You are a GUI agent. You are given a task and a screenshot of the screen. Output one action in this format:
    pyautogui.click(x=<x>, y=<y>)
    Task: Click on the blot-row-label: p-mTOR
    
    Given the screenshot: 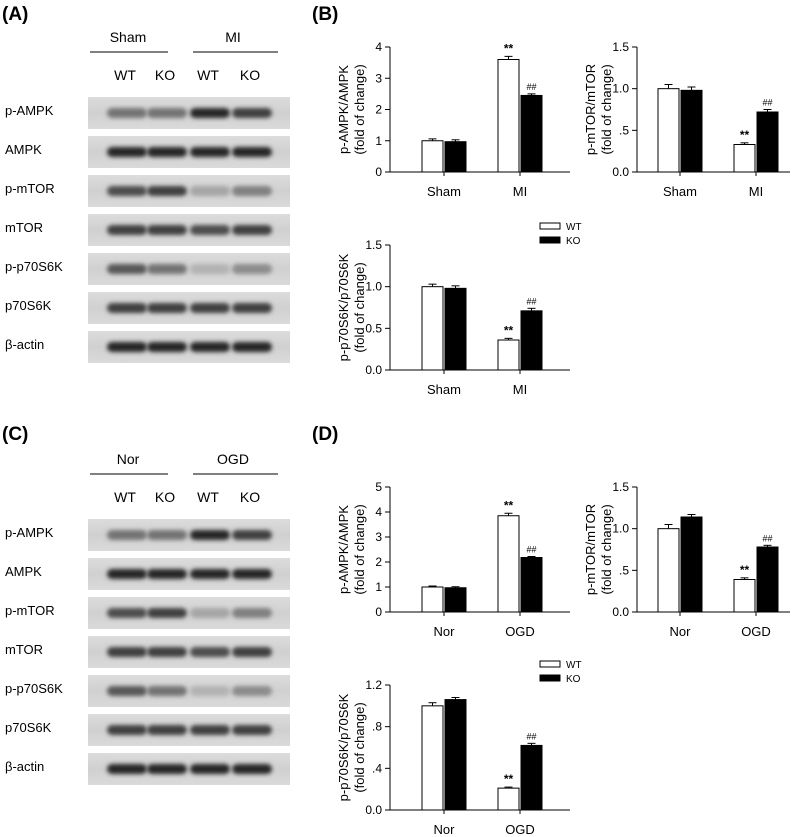 What is the action you would take?
    pyautogui.click(x=30, y=610)
    